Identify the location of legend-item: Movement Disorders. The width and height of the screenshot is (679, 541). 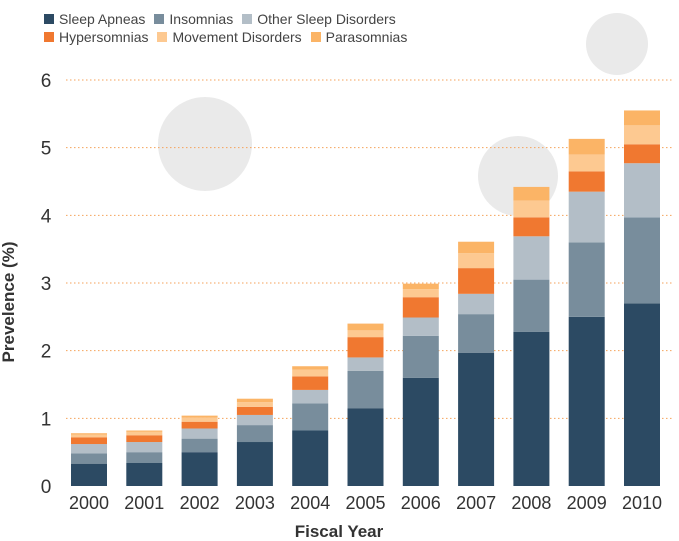
(229, 36).